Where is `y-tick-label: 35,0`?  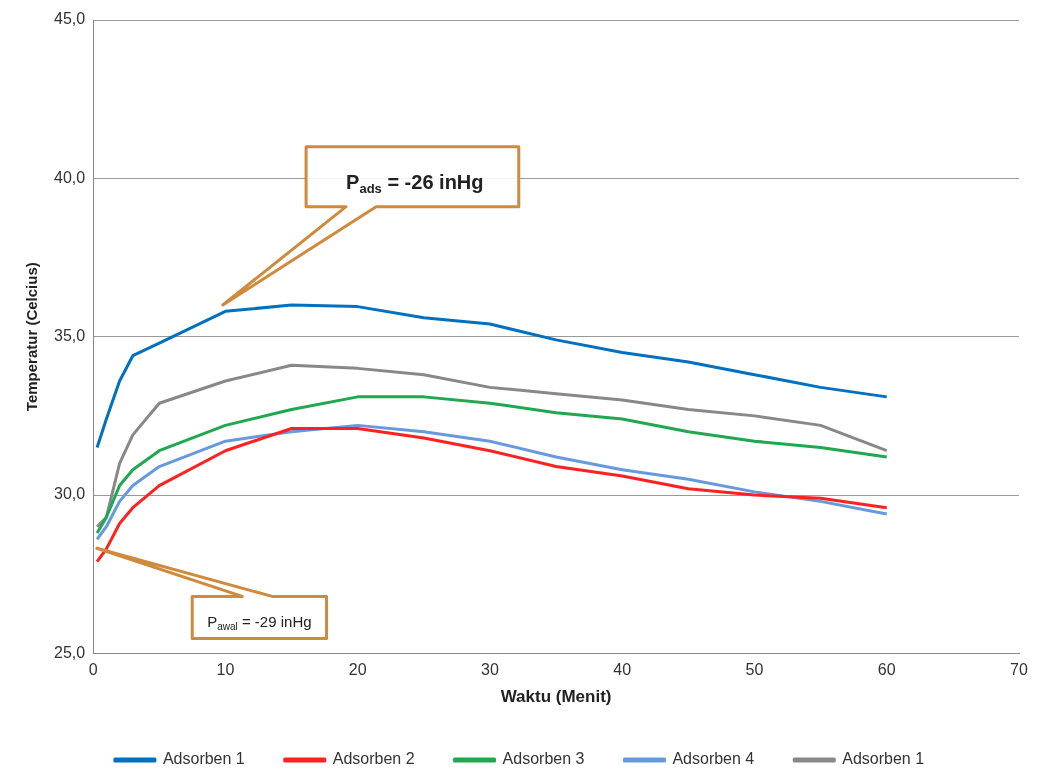 y-tick-label: 35,0 is located at coordinates (70, 336).